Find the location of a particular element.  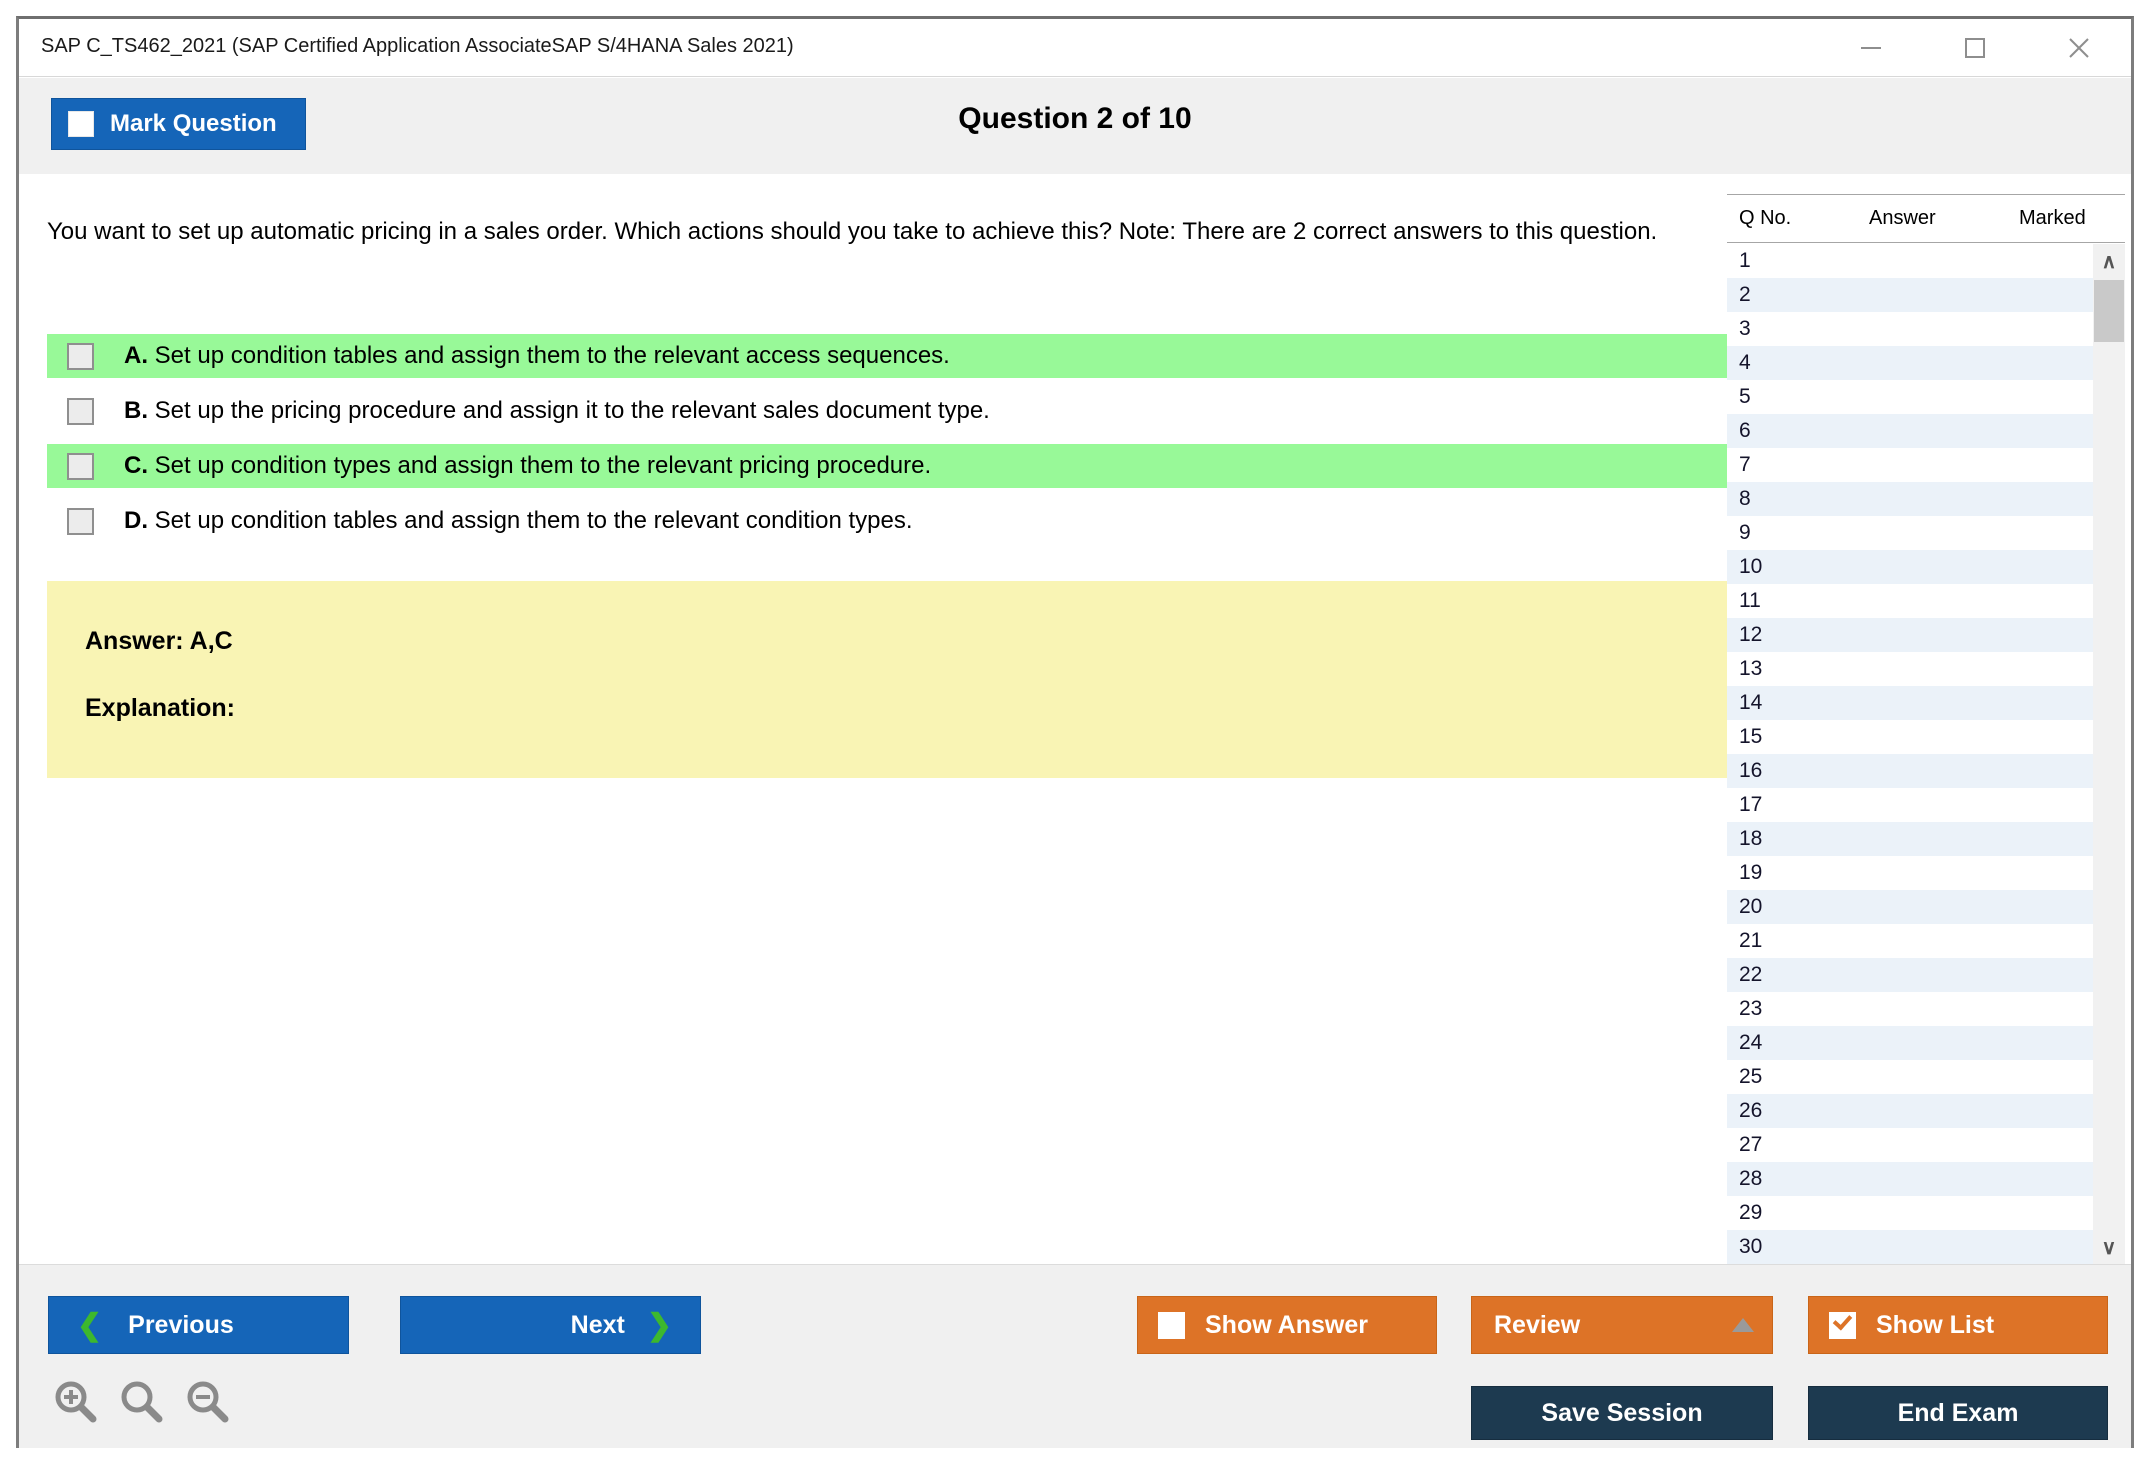

question-number: 14 is located at coordinates (1751, 702).